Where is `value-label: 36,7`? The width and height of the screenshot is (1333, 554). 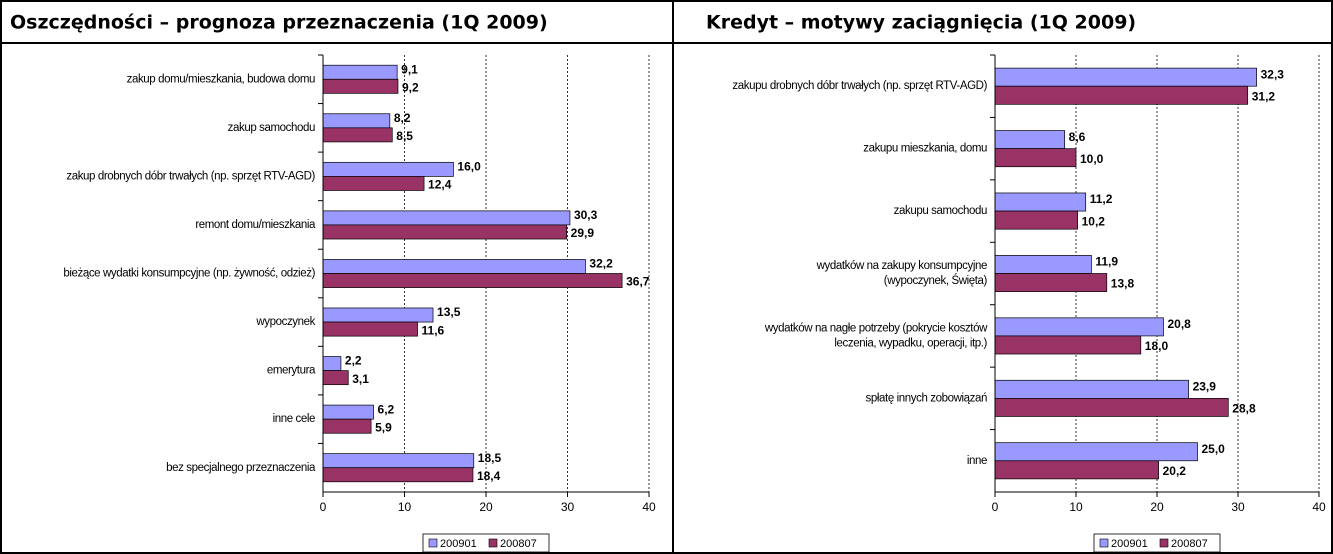 value-label: 36,7 is located at coordinates (638, 282).